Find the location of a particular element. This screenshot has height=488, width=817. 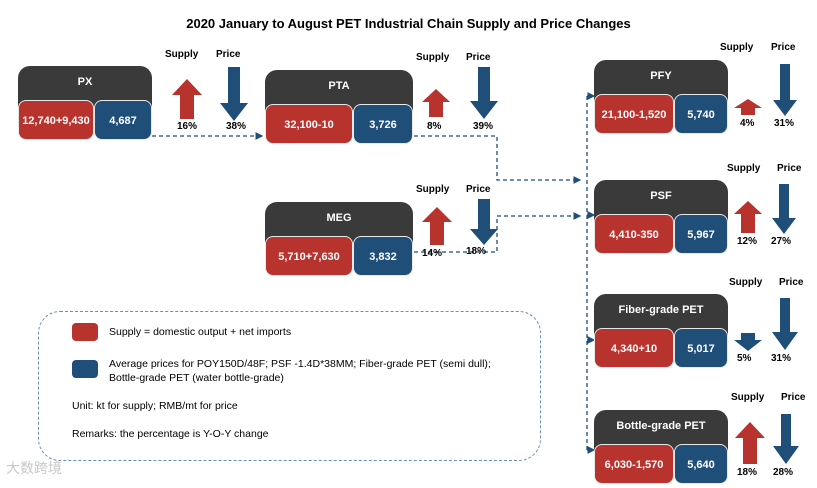

fiber-price-label: Price is located at coordinates (791, 282).